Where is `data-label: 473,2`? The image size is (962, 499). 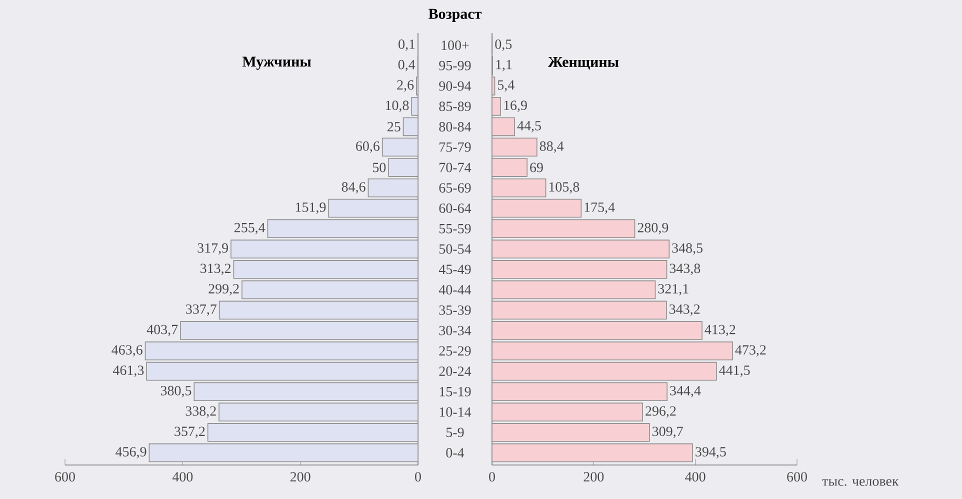
data-label: 473,2 is located at coordinates (750, 351).